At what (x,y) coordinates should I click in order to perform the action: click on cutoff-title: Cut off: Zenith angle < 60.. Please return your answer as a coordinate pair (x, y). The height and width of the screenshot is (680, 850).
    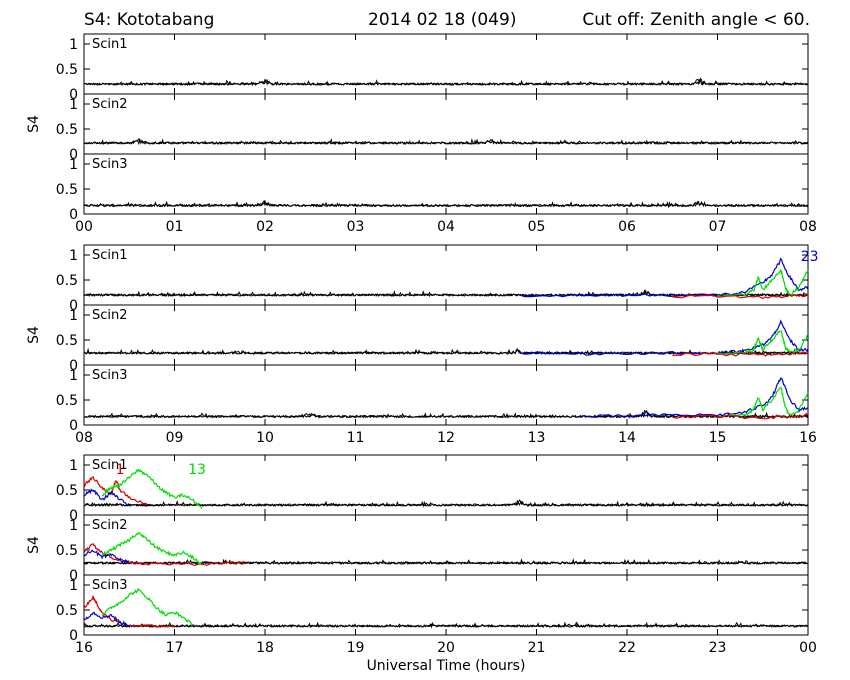
    Looking at the image, I should click on (696, 20).